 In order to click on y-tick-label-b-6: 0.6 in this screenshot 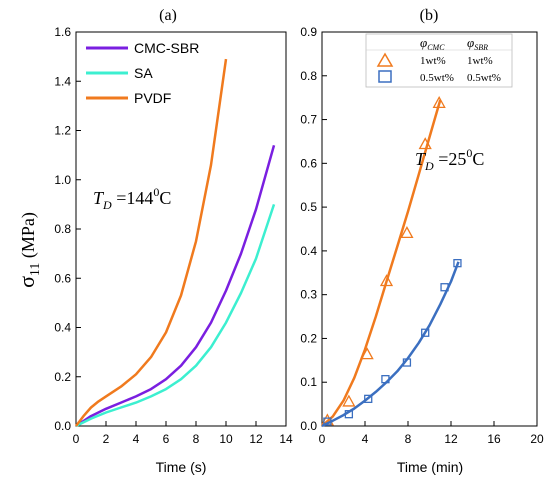, I will do `click(308, 163)`.